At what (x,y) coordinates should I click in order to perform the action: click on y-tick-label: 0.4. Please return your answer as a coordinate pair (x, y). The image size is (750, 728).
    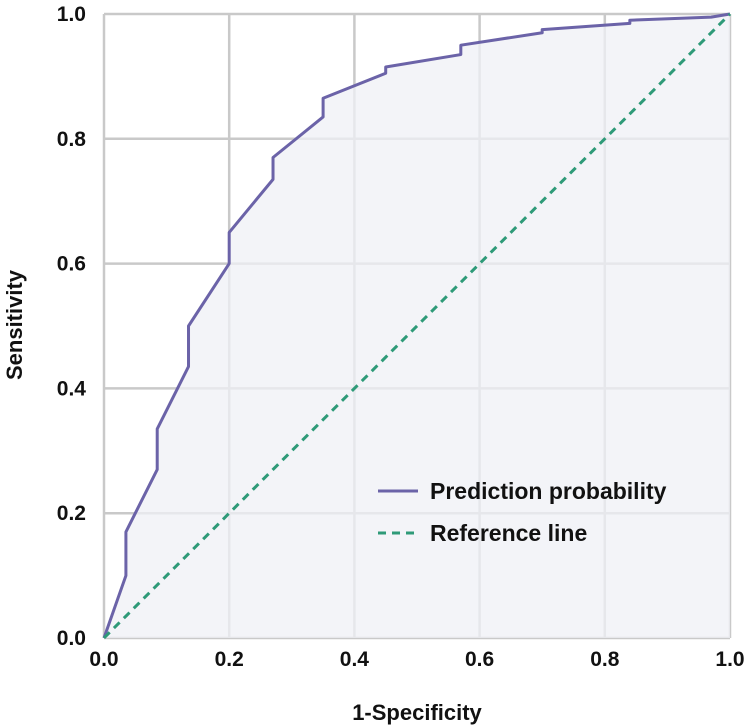
    Looking at the image, I should click on (72, 388).